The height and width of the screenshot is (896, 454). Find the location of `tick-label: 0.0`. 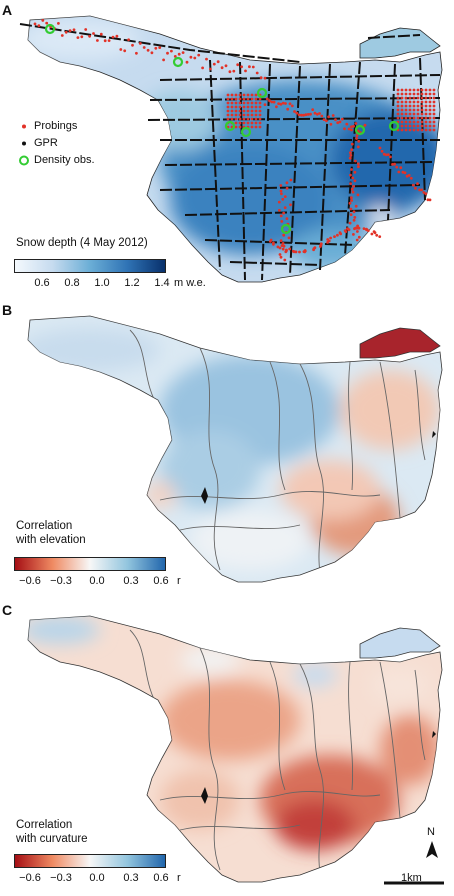

tick-label: 0.0 is located at coordinates (97, 878).